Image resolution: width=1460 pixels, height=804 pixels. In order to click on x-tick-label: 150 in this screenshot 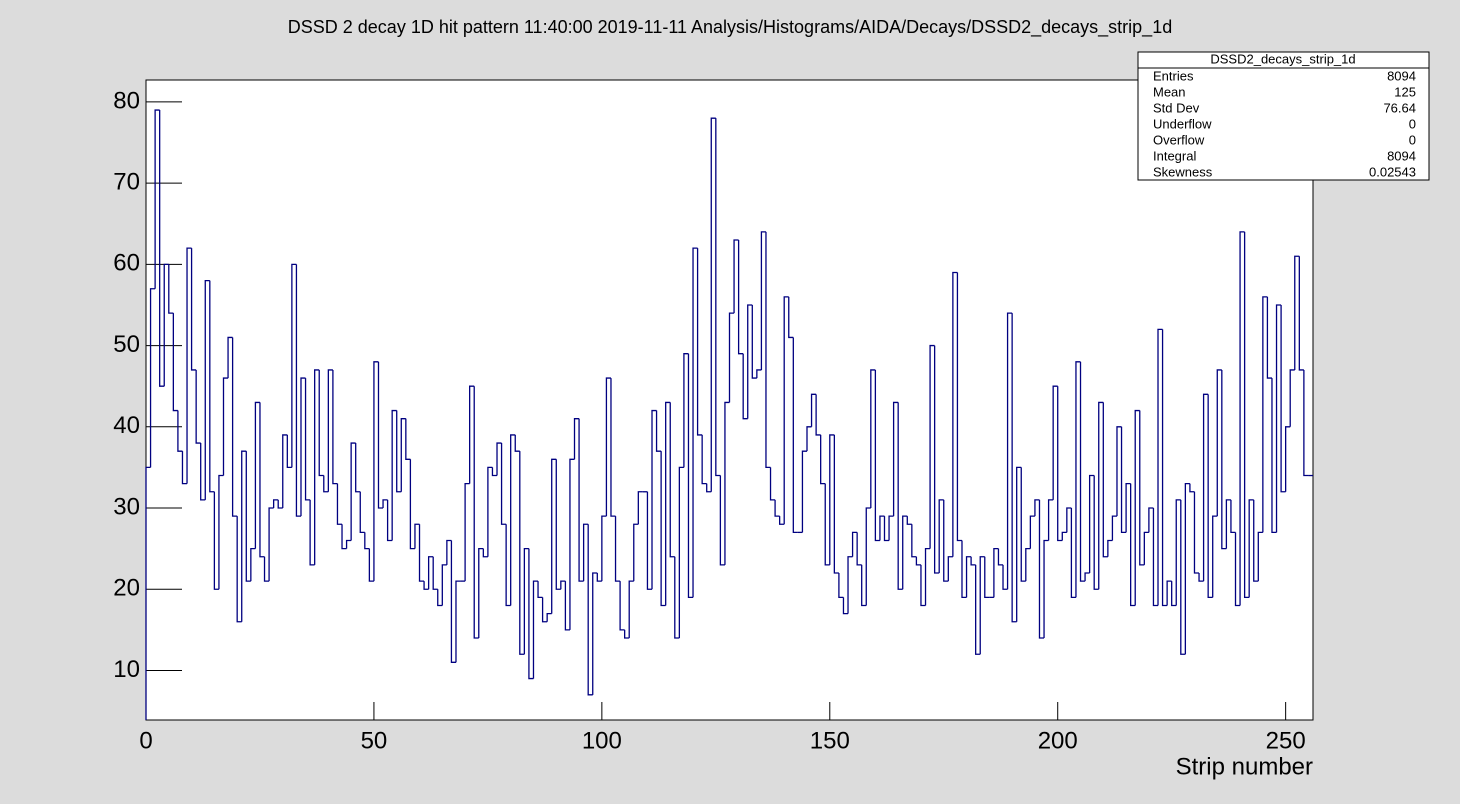, I will do `click(830, 740)`.